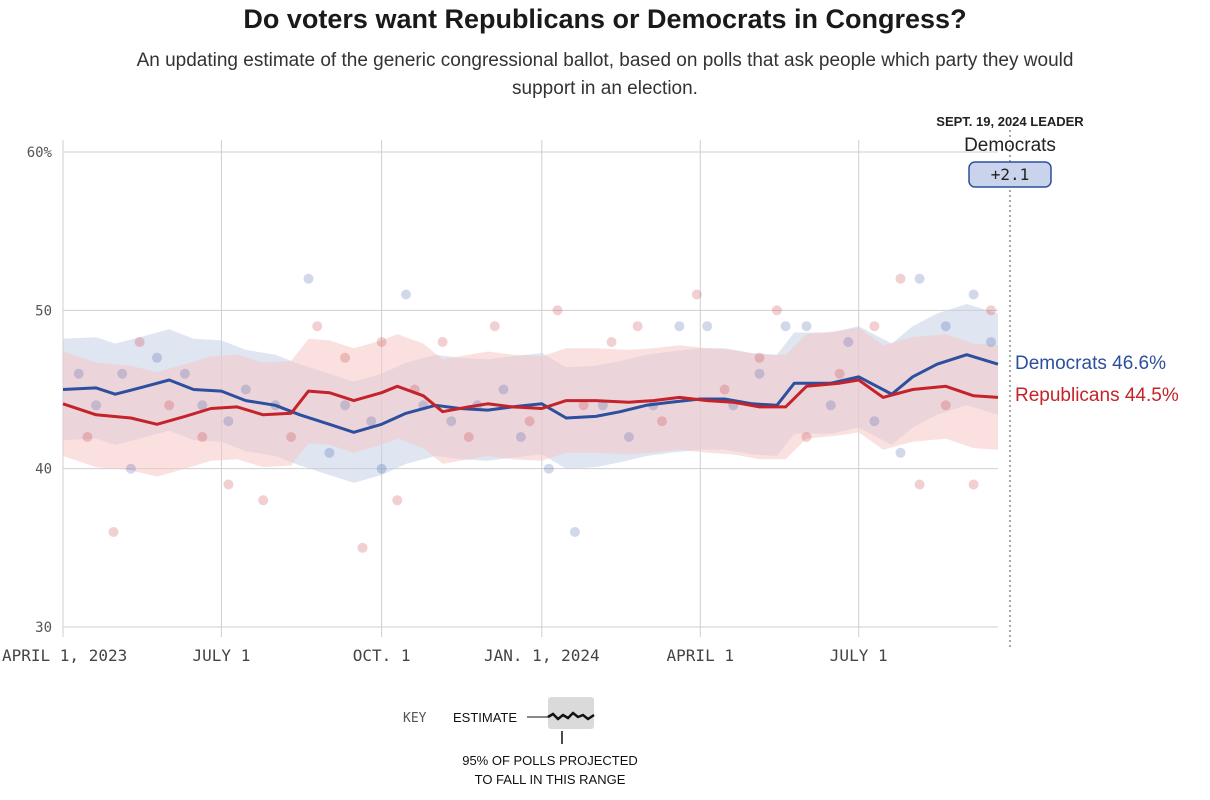 This screenshot has height=800, width=1210. I want to click on y-tick-label: 60%, so click(40, 153).